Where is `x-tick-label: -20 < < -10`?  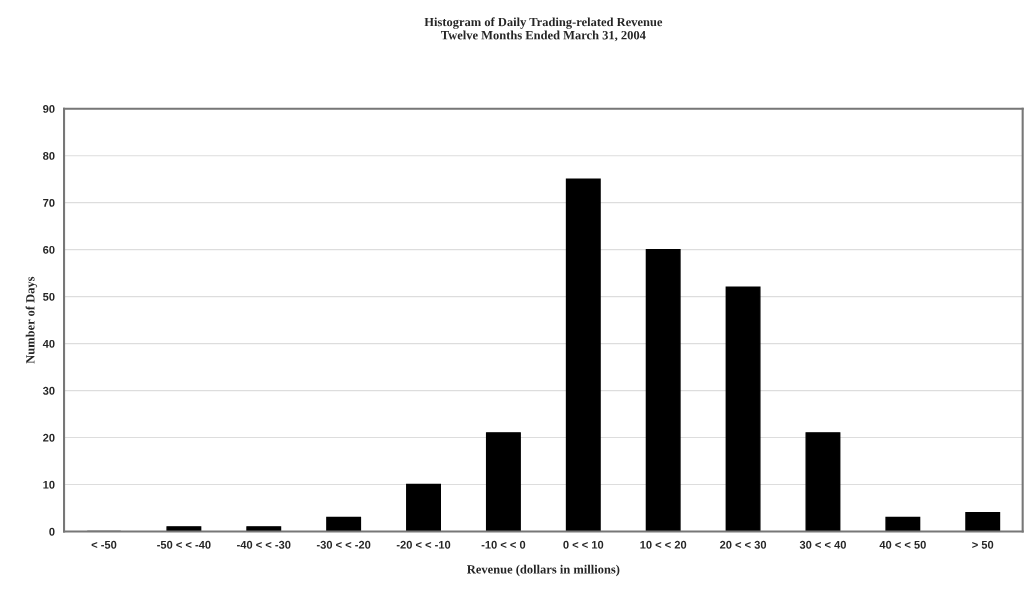 x-tick-label: -20 < < -10 is located at coordinates (423, 544).